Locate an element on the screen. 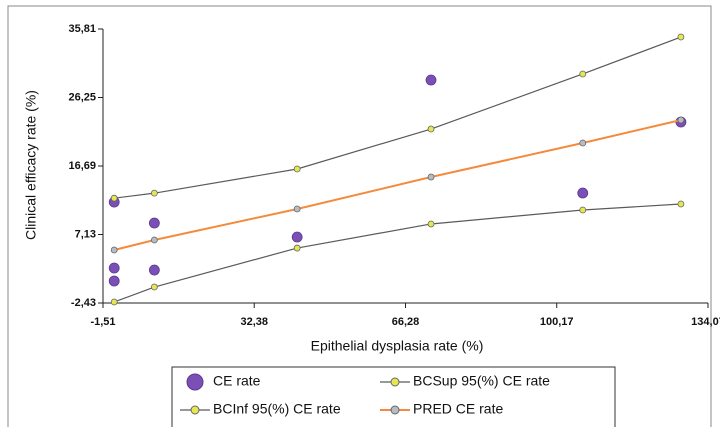  legend-label: BCInf 95(%) CE rate is located at coordinates (277, 409).